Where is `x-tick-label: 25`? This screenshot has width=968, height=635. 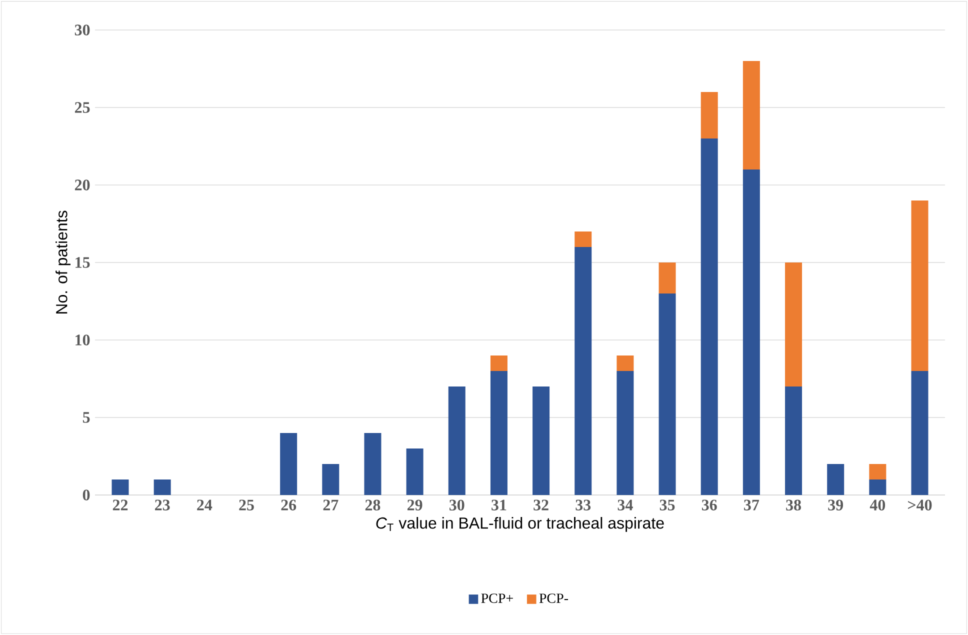 x-tick-label: 25 is located at coordinates (246, 505).